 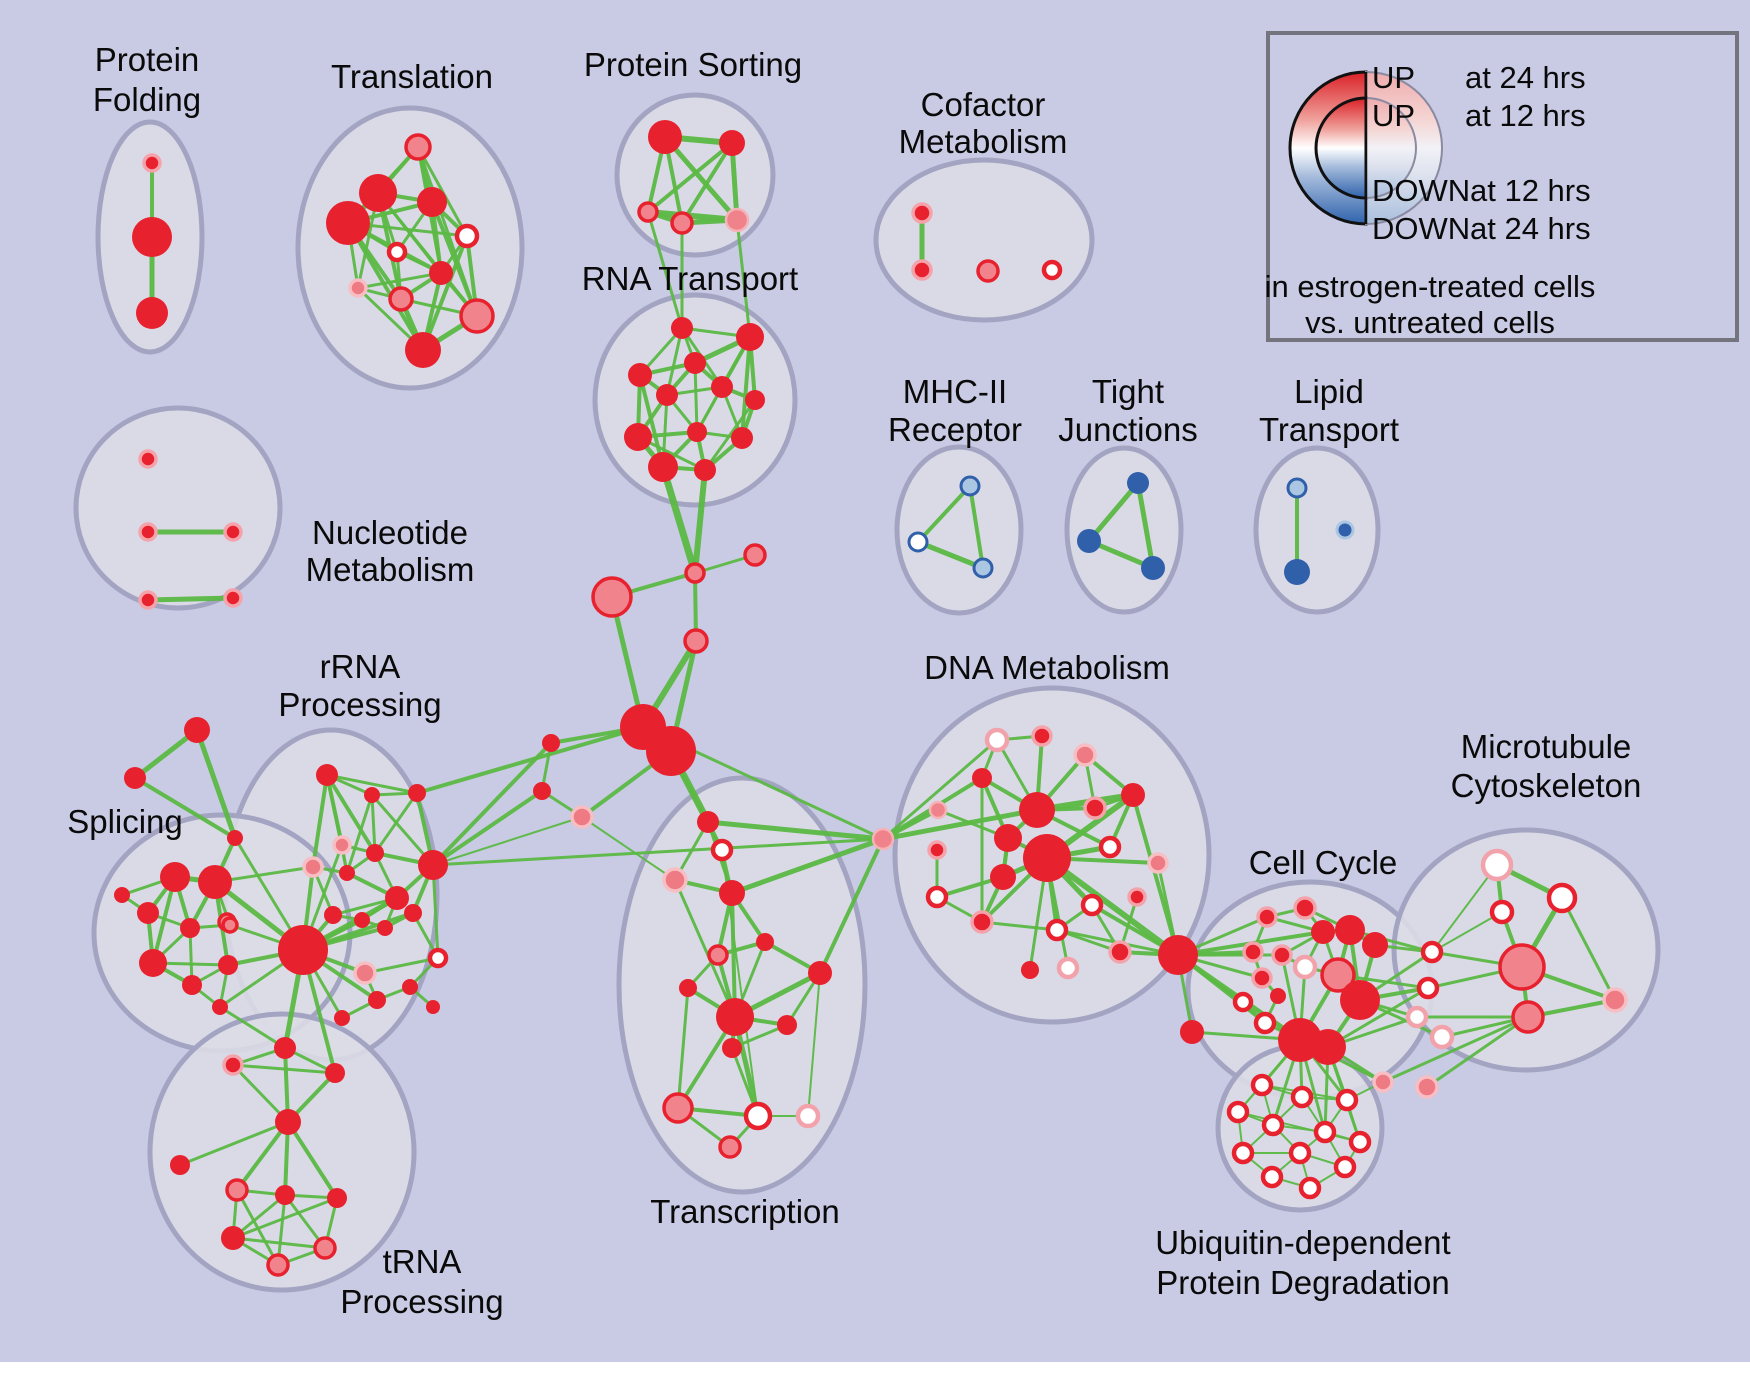 I want to click on legend-row-down12-label: DOWN, so click(x=1421, y=190).